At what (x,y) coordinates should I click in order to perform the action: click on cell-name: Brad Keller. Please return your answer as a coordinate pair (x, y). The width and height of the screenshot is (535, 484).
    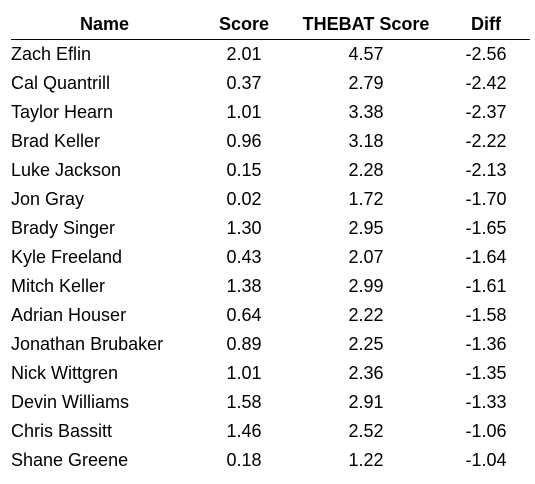
    Looking at the image, I should click on (56, 141).